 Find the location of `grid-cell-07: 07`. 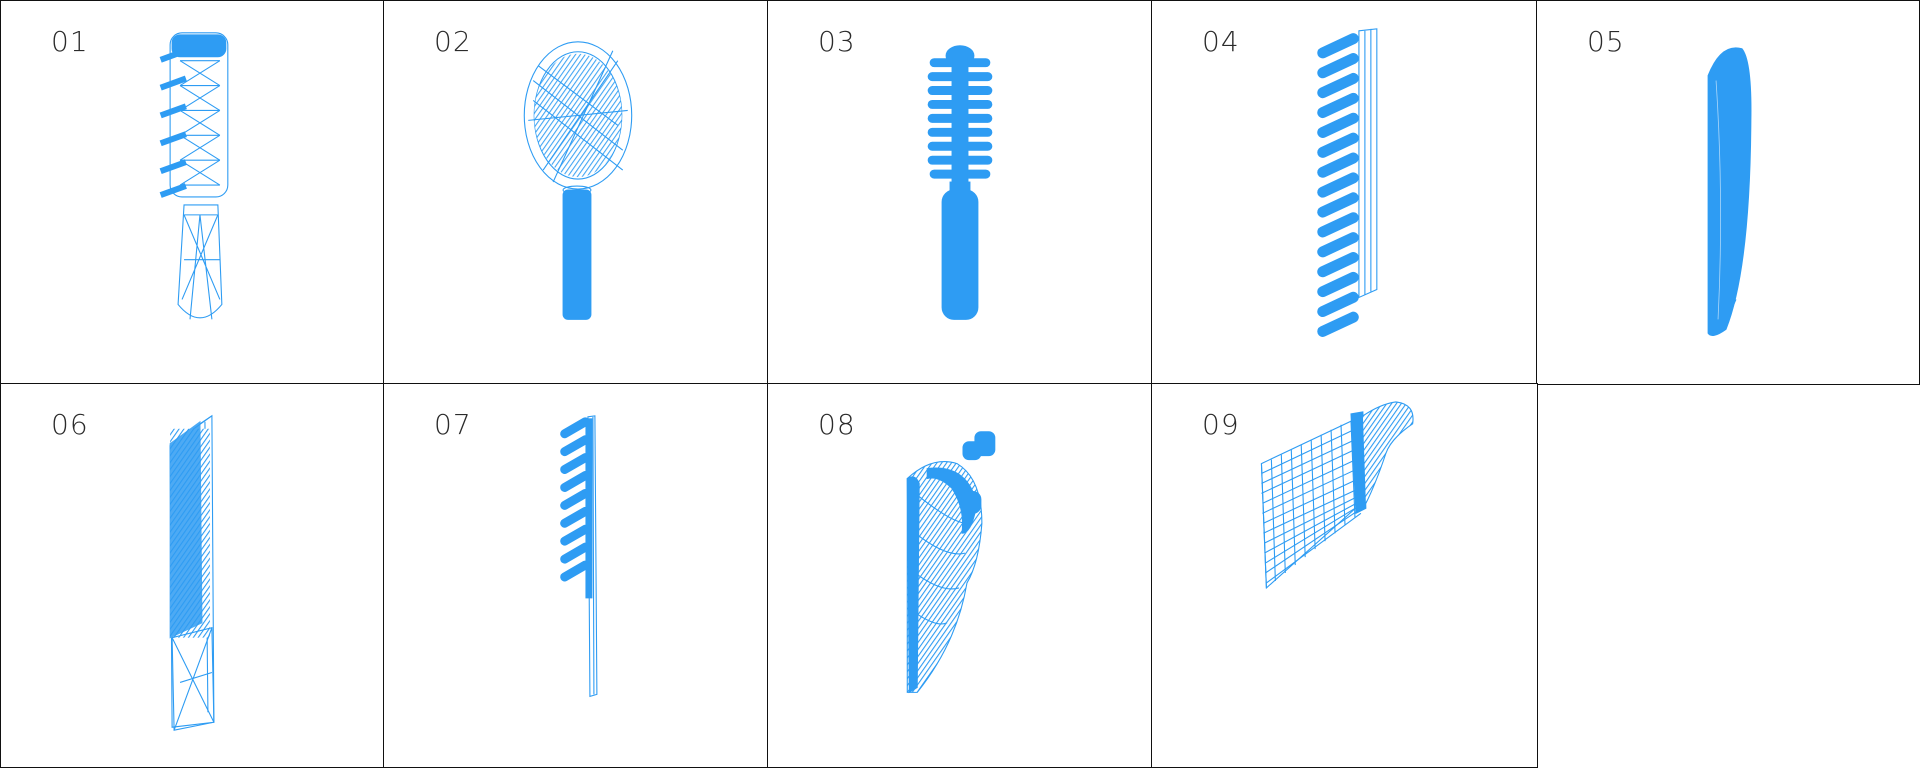

grid-cell-07: 07 is located at coordinates (576, 575).